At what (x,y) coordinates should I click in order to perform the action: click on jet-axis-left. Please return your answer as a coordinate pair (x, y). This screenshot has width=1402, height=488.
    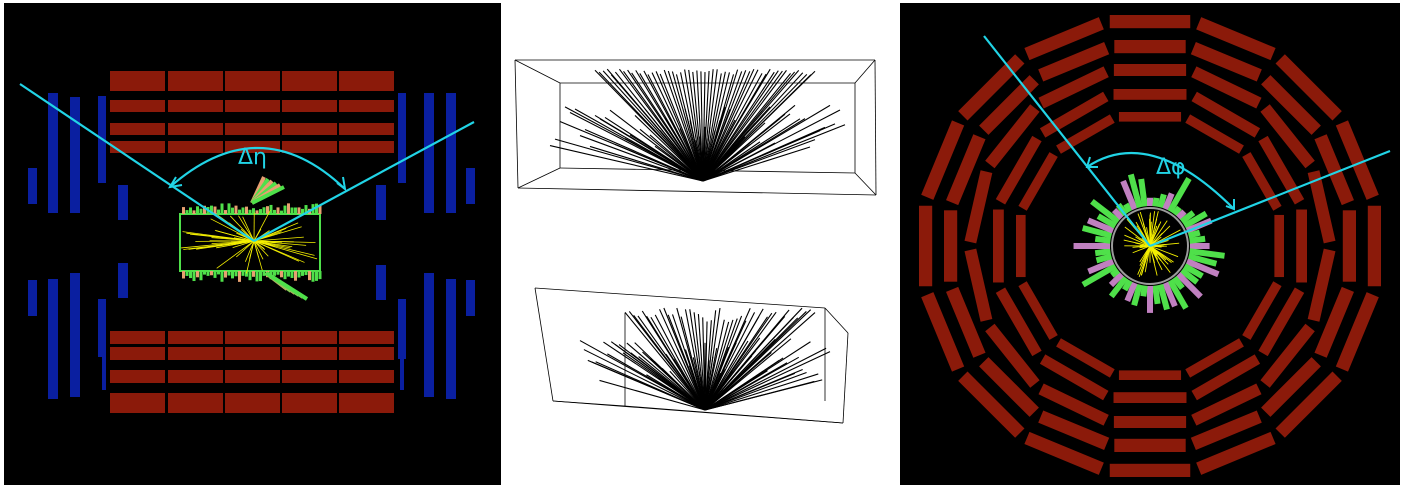
    Looking at the image, I should click on (1067, 141).